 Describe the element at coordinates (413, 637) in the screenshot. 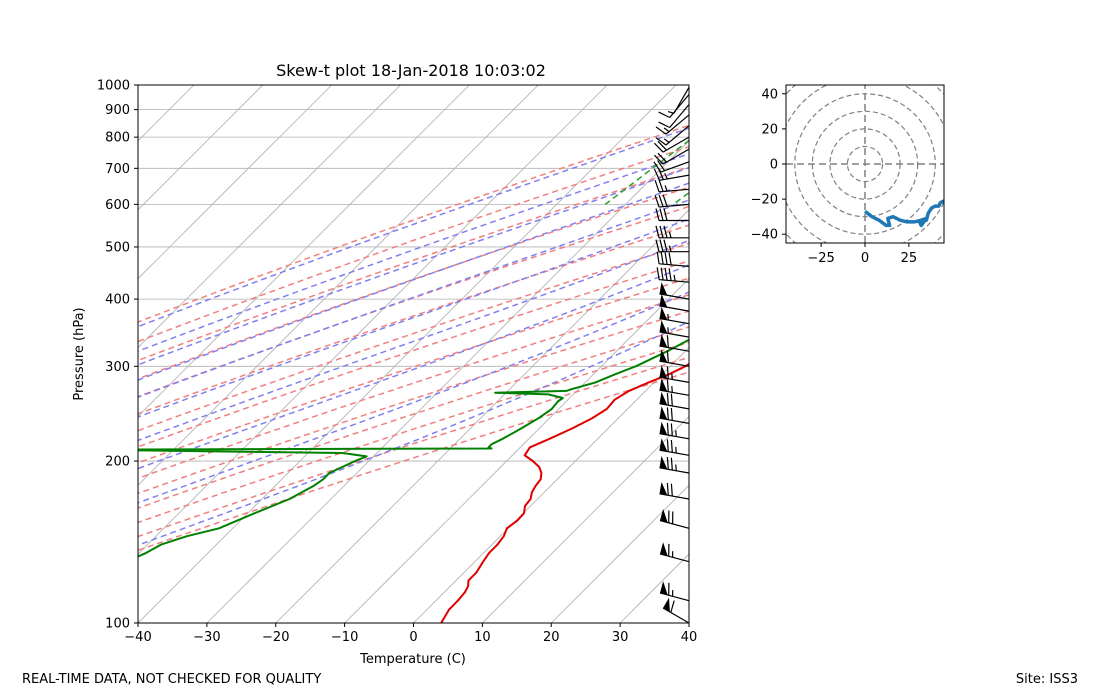

I see `x-tick-label: 0` at that location.